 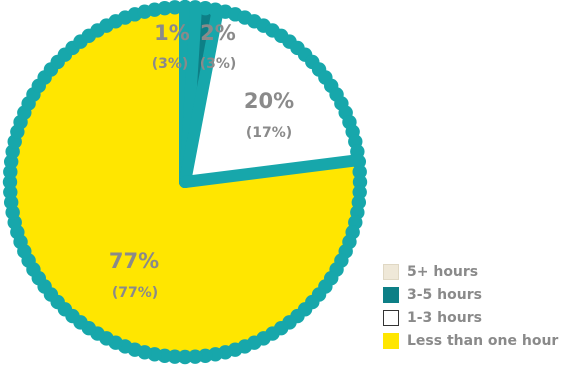 I want to click on legend-label: 1-3 hours, so click(x=444, y=317).